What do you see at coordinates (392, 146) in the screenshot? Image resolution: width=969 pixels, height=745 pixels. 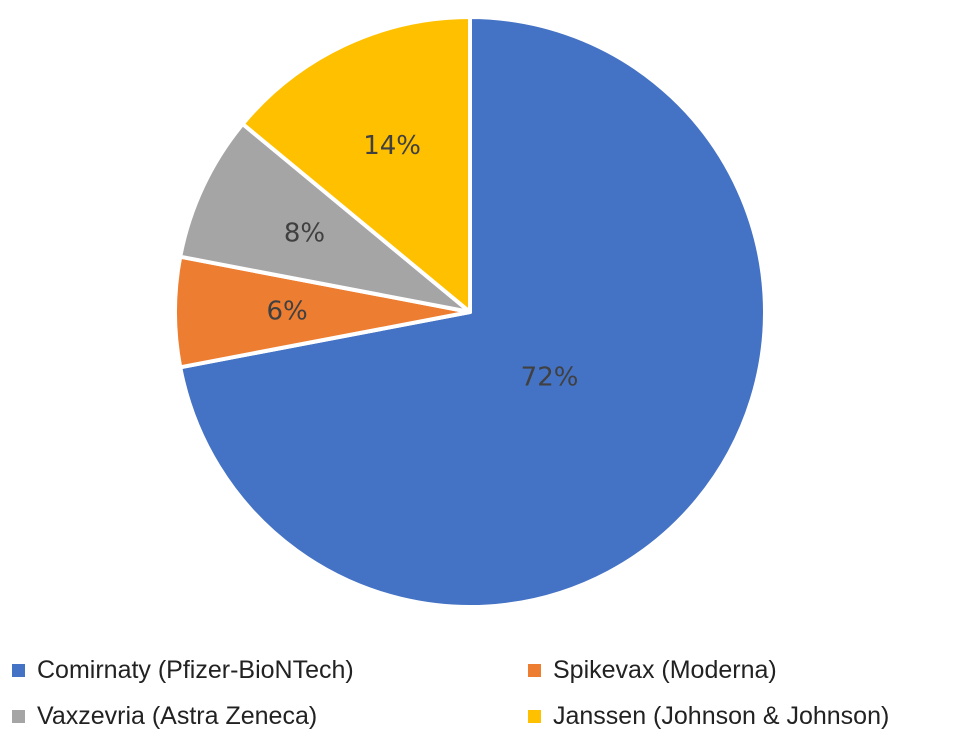 I see `data-label-janssen: 14%` at bounding box center [392, 146].